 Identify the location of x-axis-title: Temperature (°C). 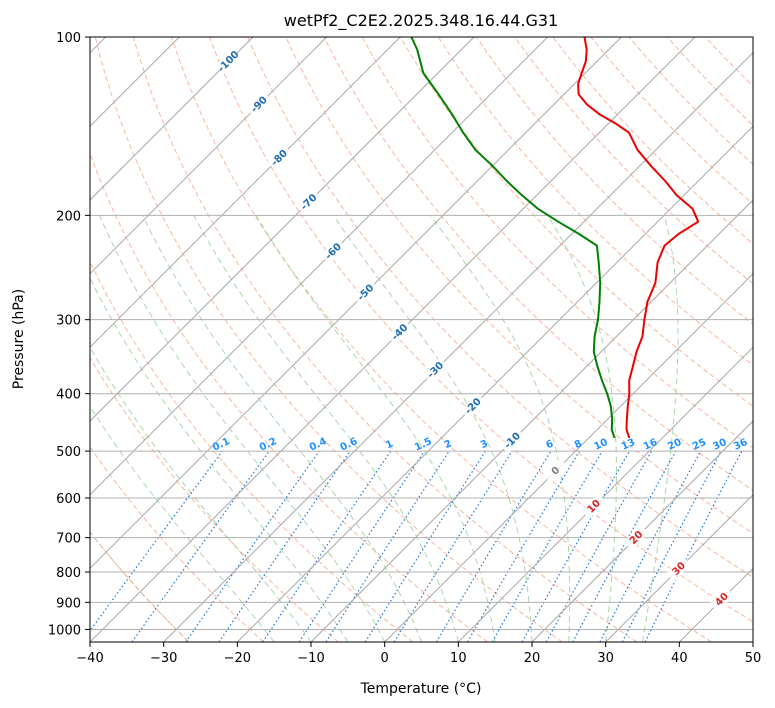
(421, 689).